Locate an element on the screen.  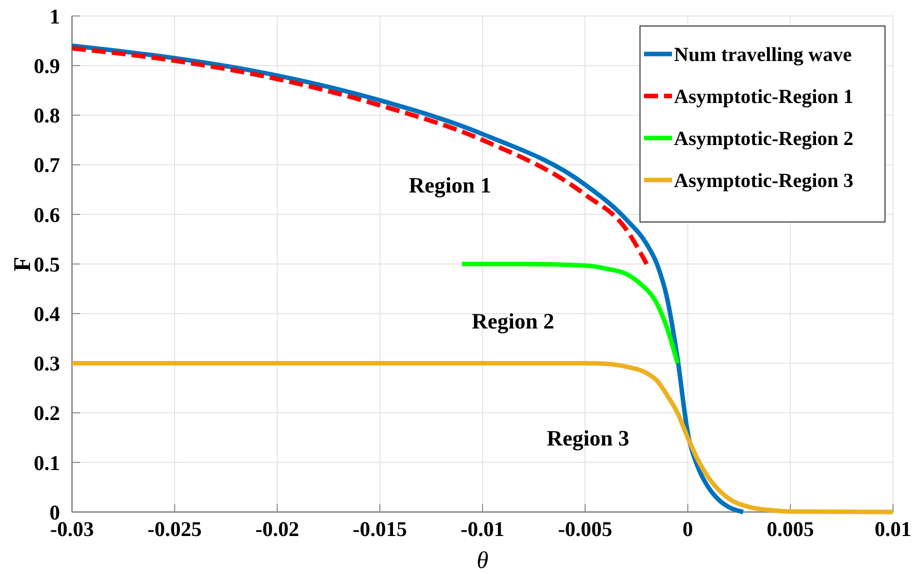
x-tick-label: -0.025 is located at coordinates (175, 529).